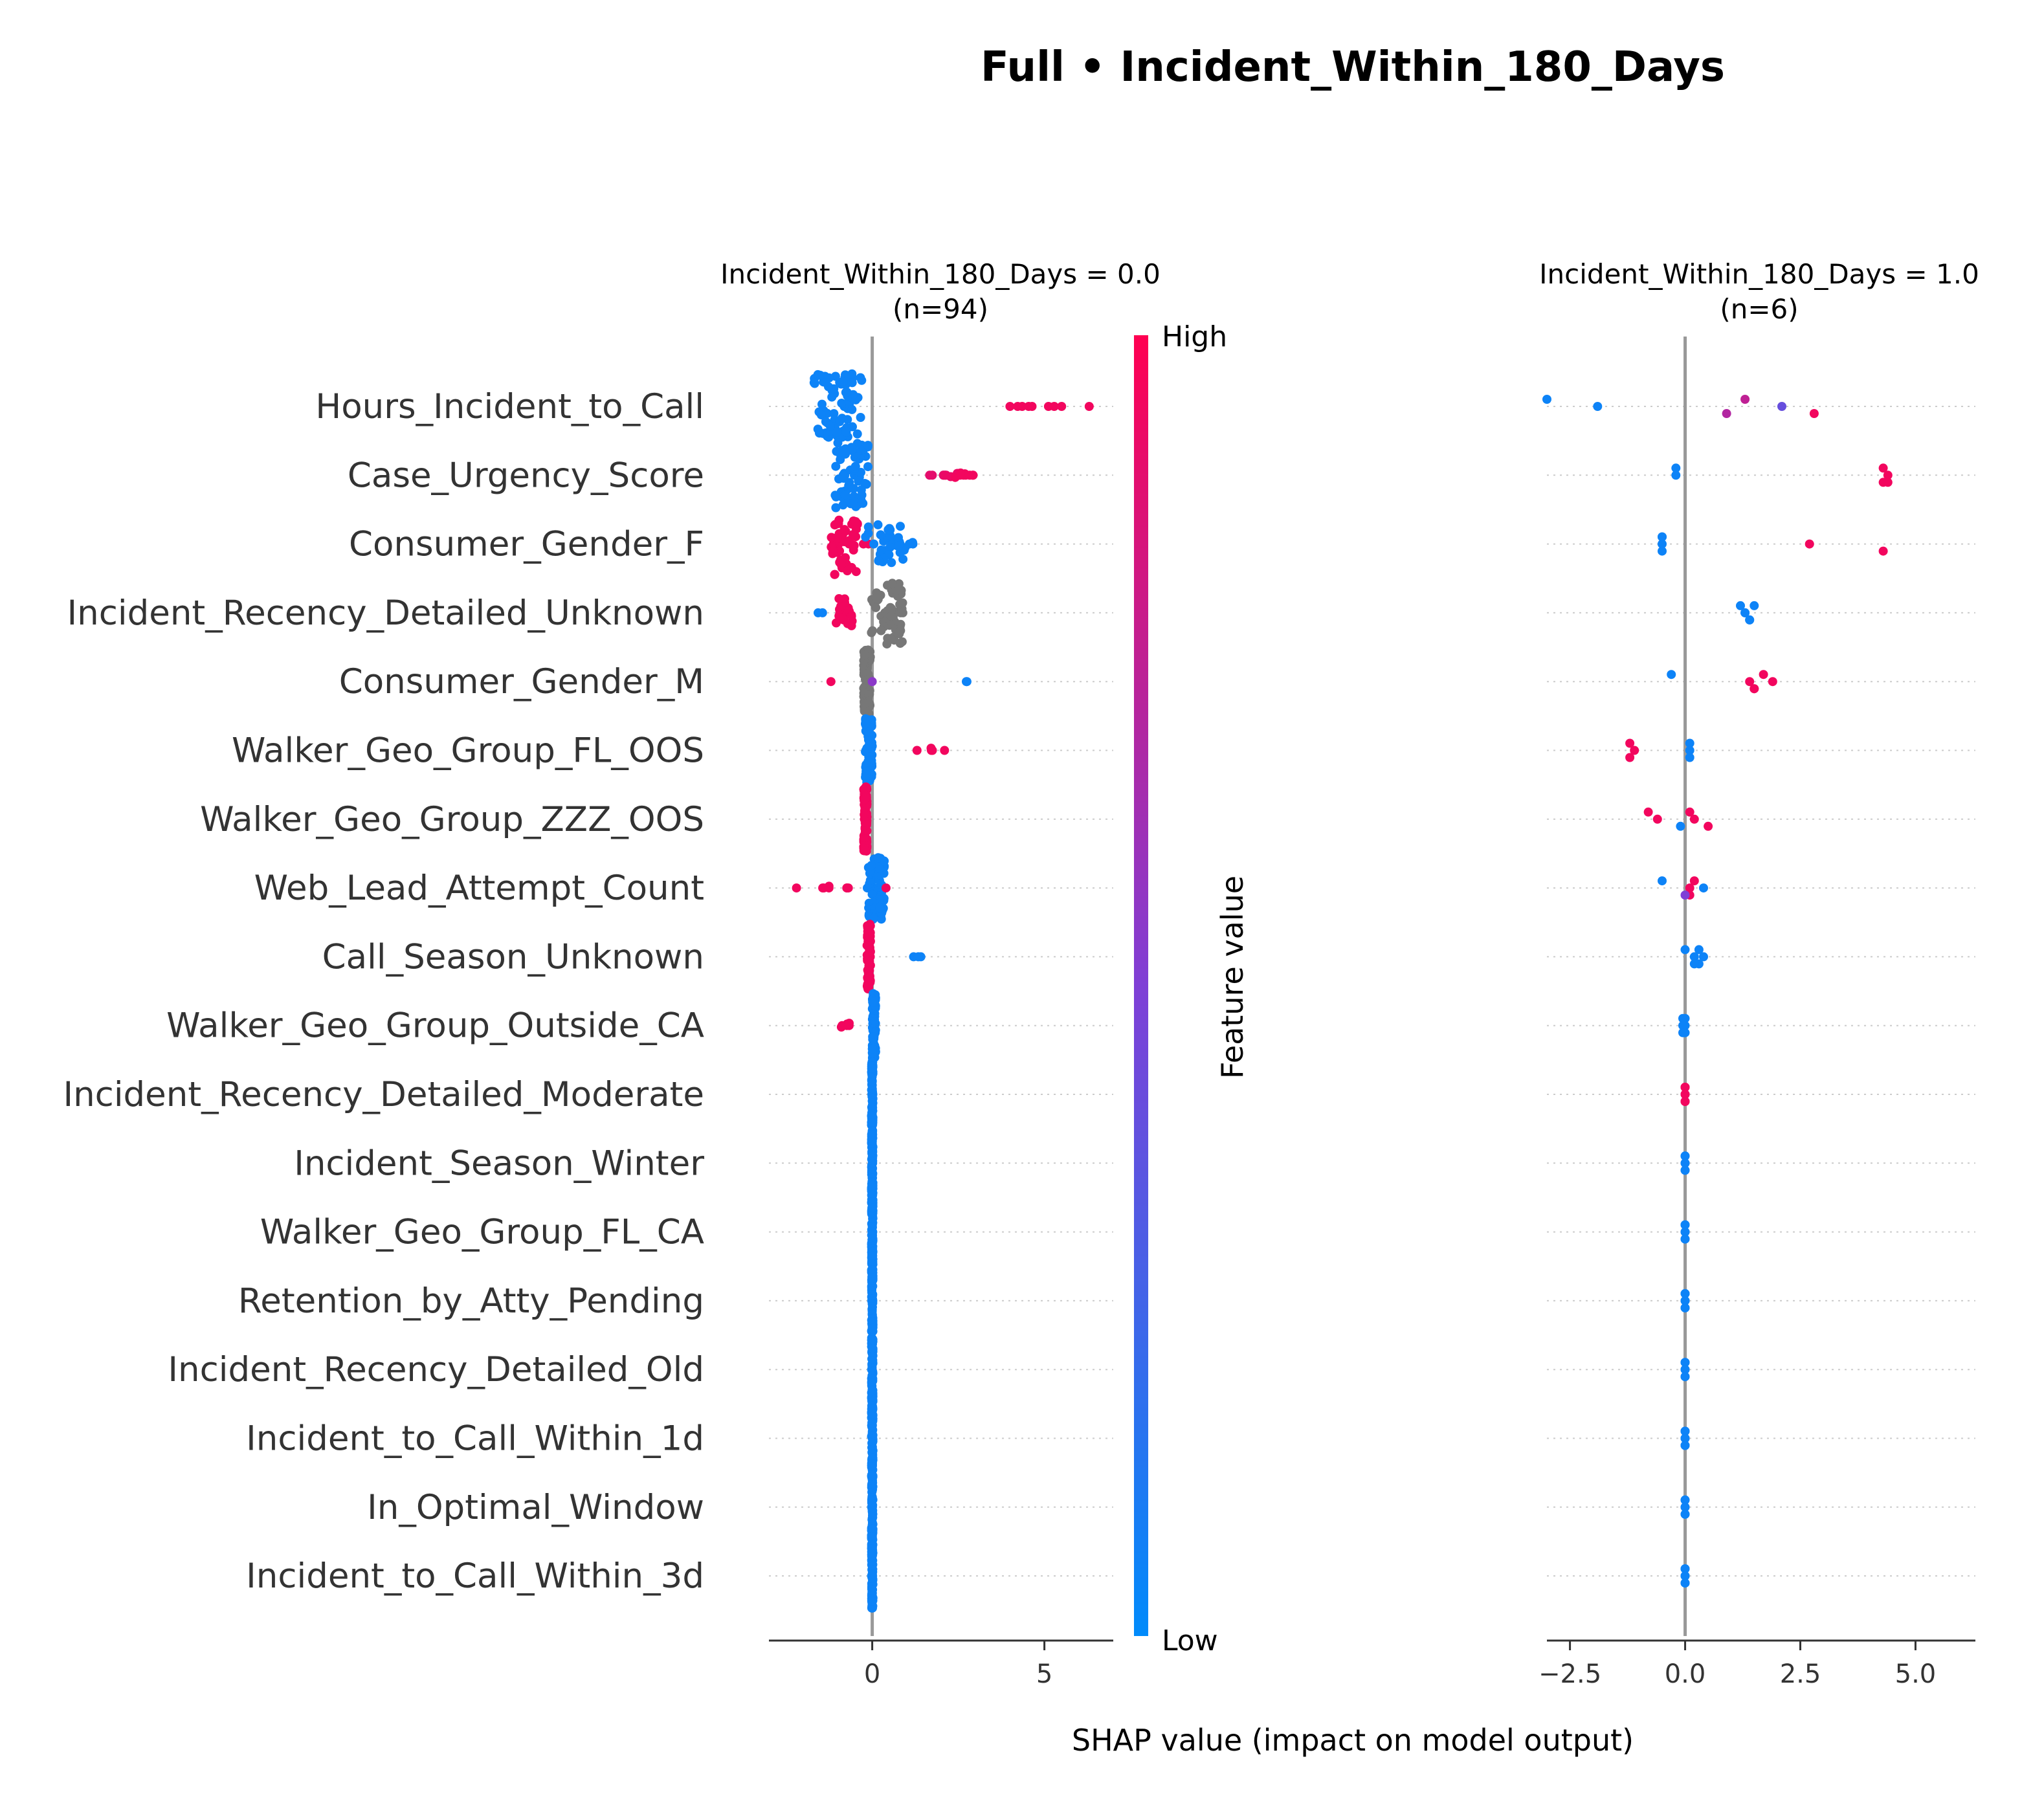  Describe the element at coordinates (1686, 1674) in the screenshot. I see `x-tick-label-p1-1: 0.0` at that location.